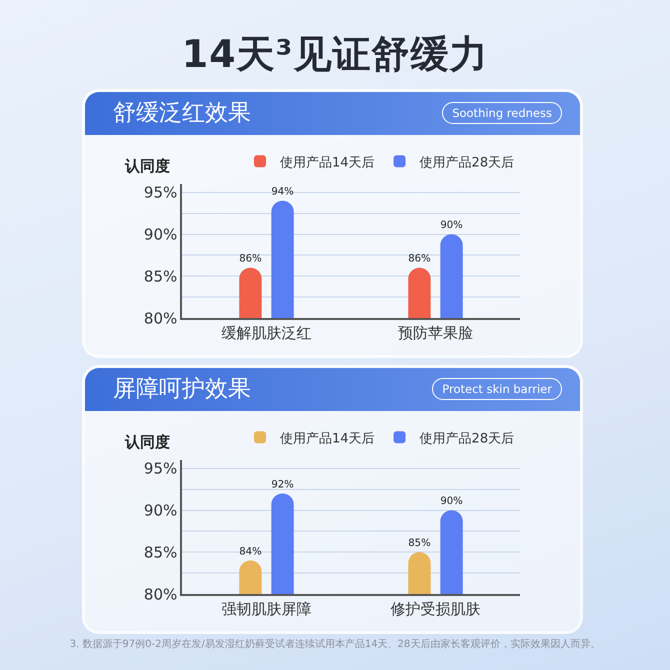 This screenshot has width=670, height=670. Describe the element at coordinates (497, 389) in the screenshot. I see `chart-subtitle: Protect skin barrier` at that location.